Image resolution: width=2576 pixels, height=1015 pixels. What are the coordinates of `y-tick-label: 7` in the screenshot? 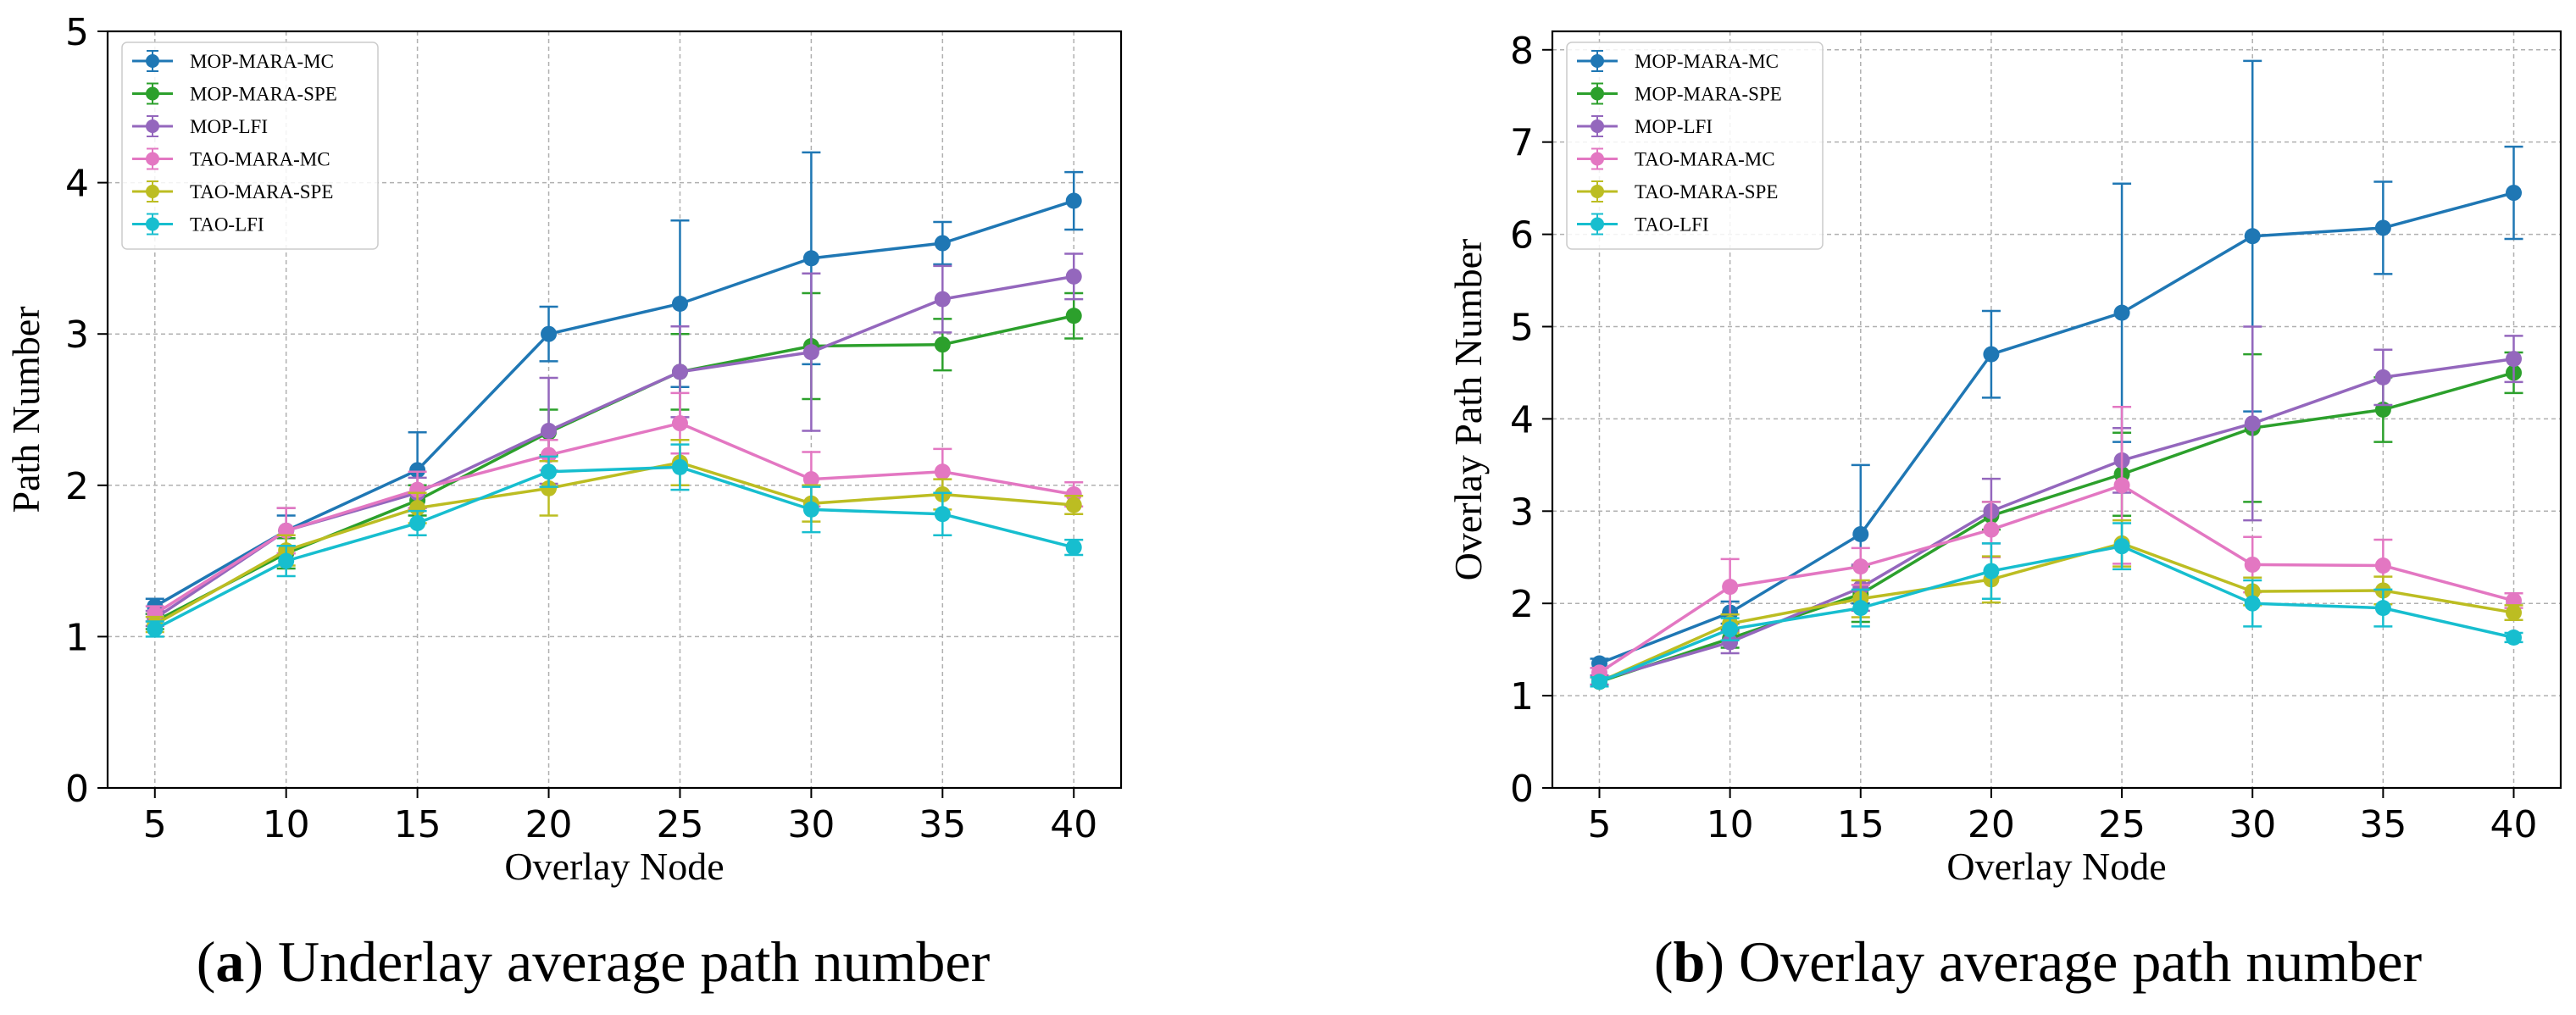 It's located at (1522, 143).